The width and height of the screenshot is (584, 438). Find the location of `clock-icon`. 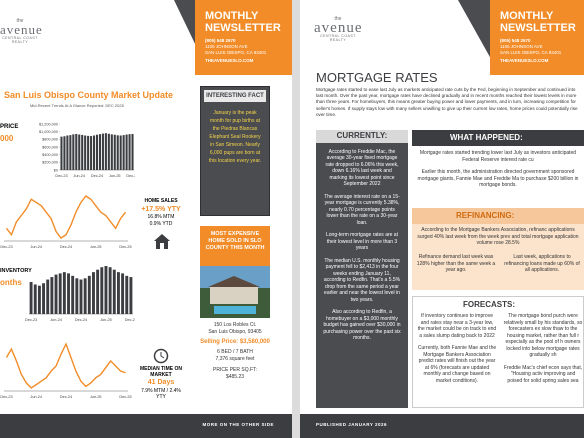

clock-icon is located at coordinates (161, 356).